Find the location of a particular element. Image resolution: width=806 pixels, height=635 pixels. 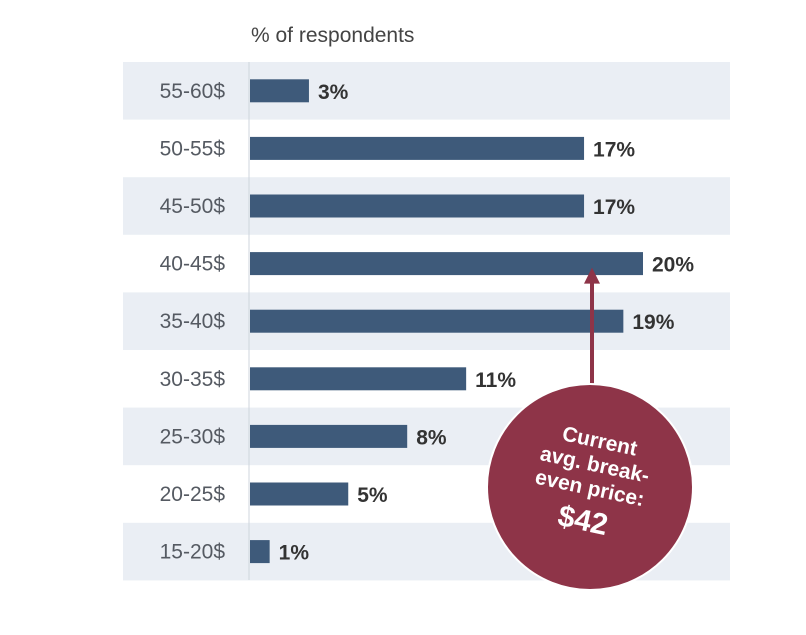

x-axis-label: % of respondents is located at coordinates (332, 35).